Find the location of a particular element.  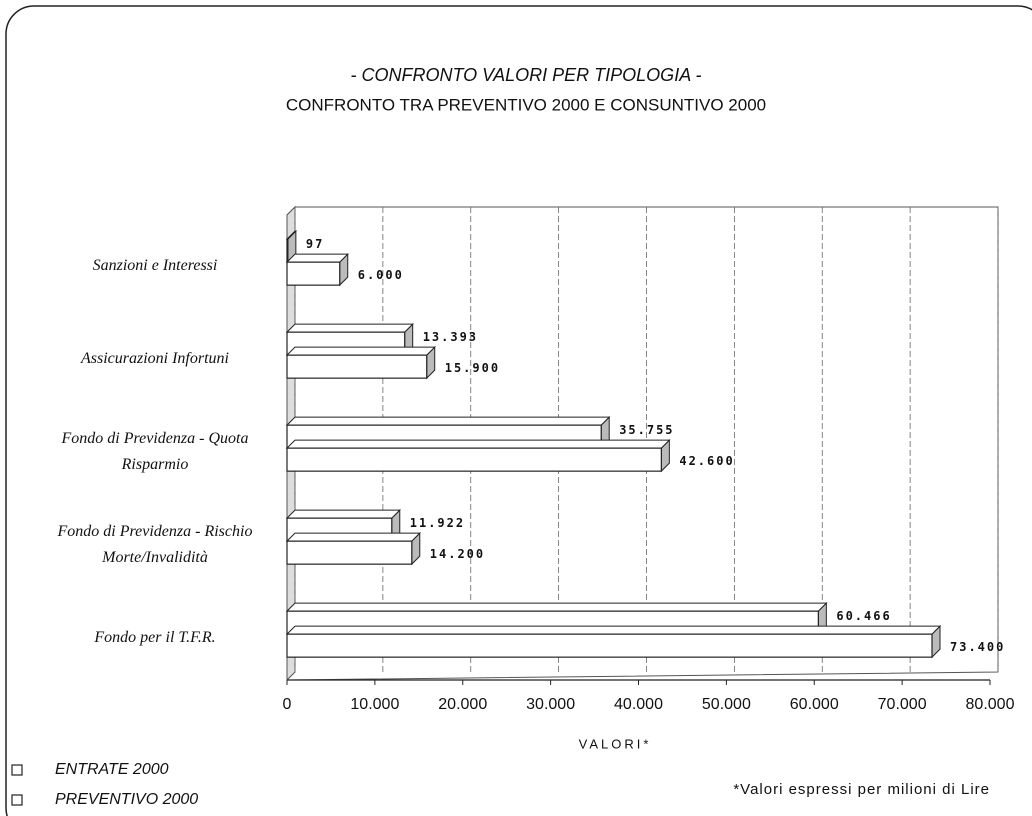

x-tick-label: 80.000 is located at coordinates (990, 704).